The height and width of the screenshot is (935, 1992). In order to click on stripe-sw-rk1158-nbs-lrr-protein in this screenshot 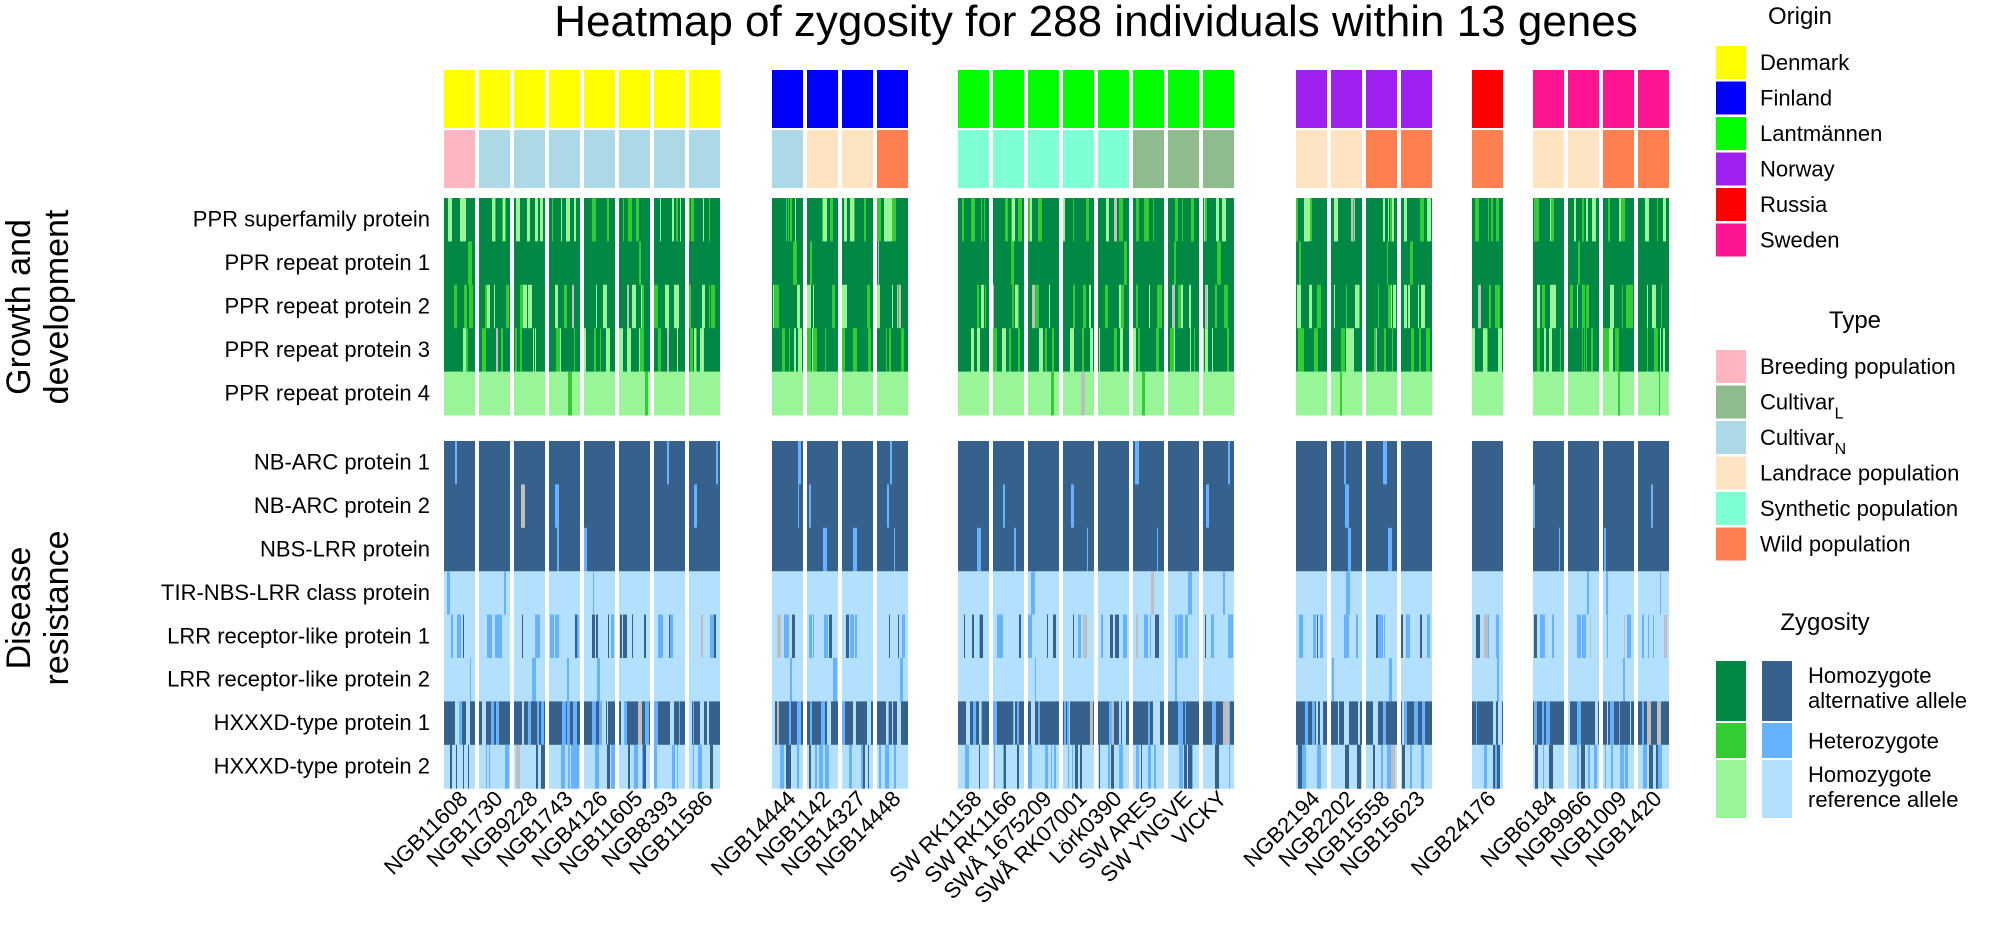, I will do `click(979, 549)`.